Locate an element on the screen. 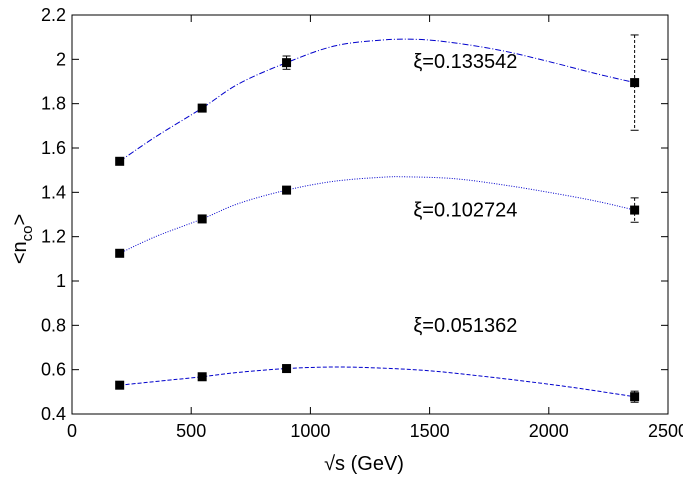  annotation-layer: ξ=0.133542 ξ=0.102724 ξ=0.051362 is located at coordinates (465, 194).